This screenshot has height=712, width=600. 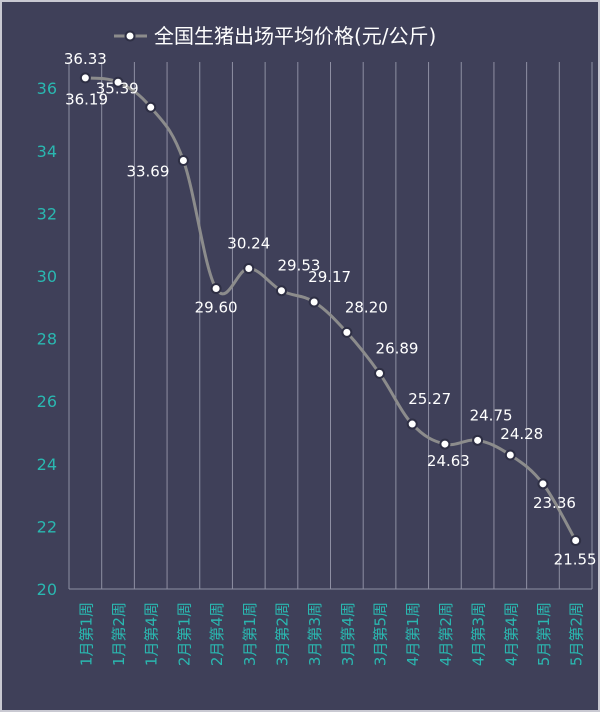 I want to click on x-tick-label: 3月第4周, so click(x=348, y=634).